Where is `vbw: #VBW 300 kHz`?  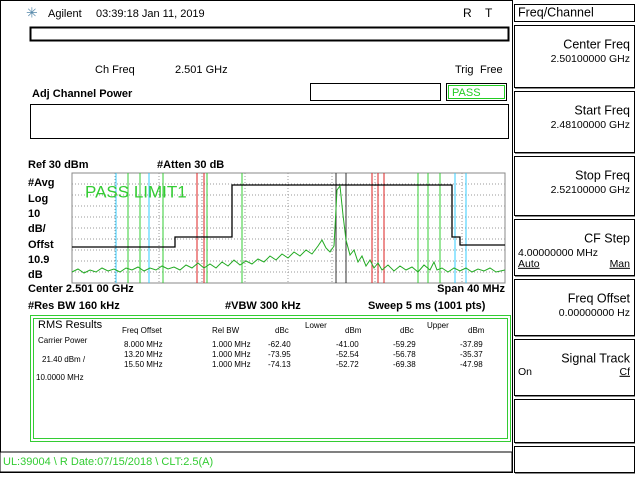 vbw: #VBW 300 kHz is located at coordinates (263, 306).